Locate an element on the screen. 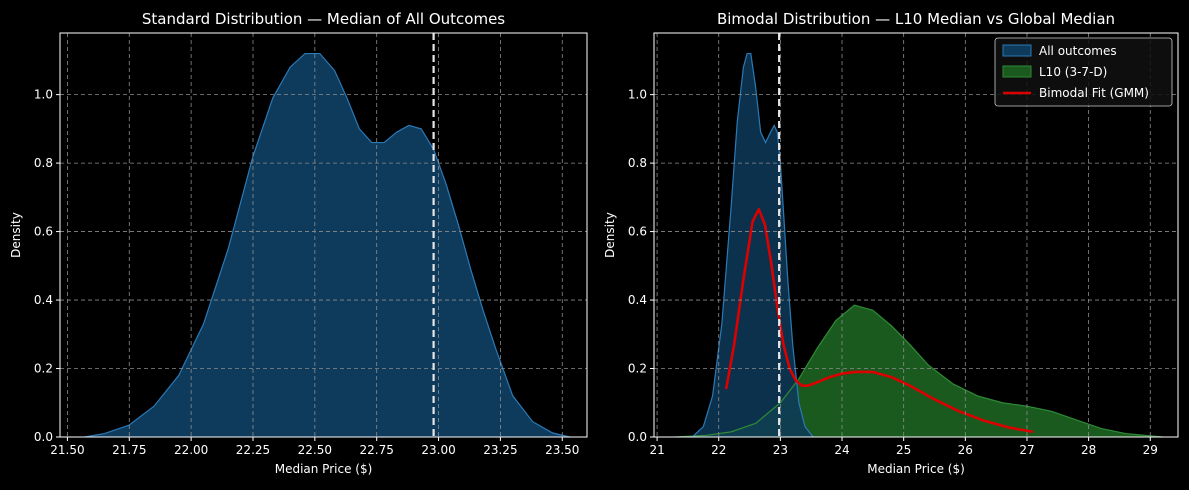 The image size is (1189, 490). x-tick-label: 22.50 is located at coordinates (315, 450).